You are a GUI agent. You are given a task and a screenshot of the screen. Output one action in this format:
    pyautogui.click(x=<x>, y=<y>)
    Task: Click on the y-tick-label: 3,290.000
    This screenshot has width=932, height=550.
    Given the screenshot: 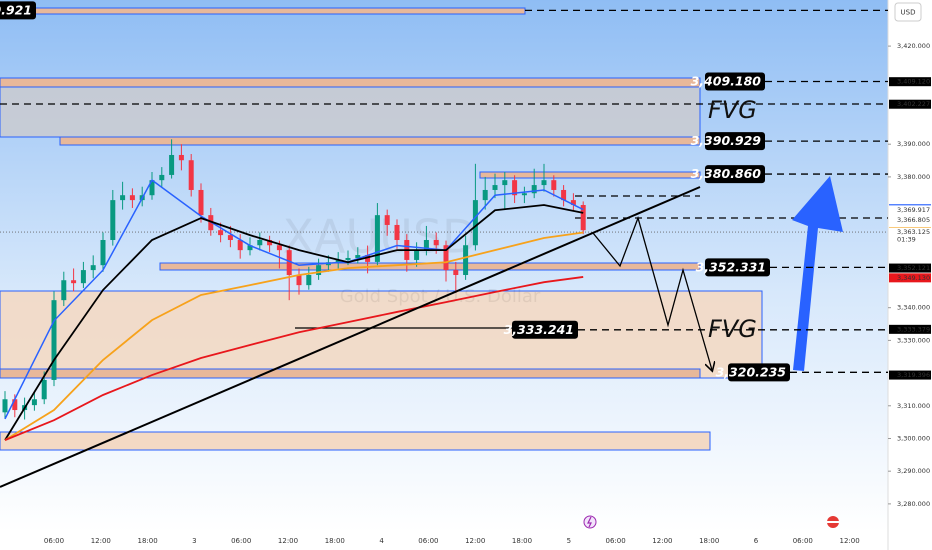 What is the action you would take?
    pyautogui.click(x=913, y=471)
    